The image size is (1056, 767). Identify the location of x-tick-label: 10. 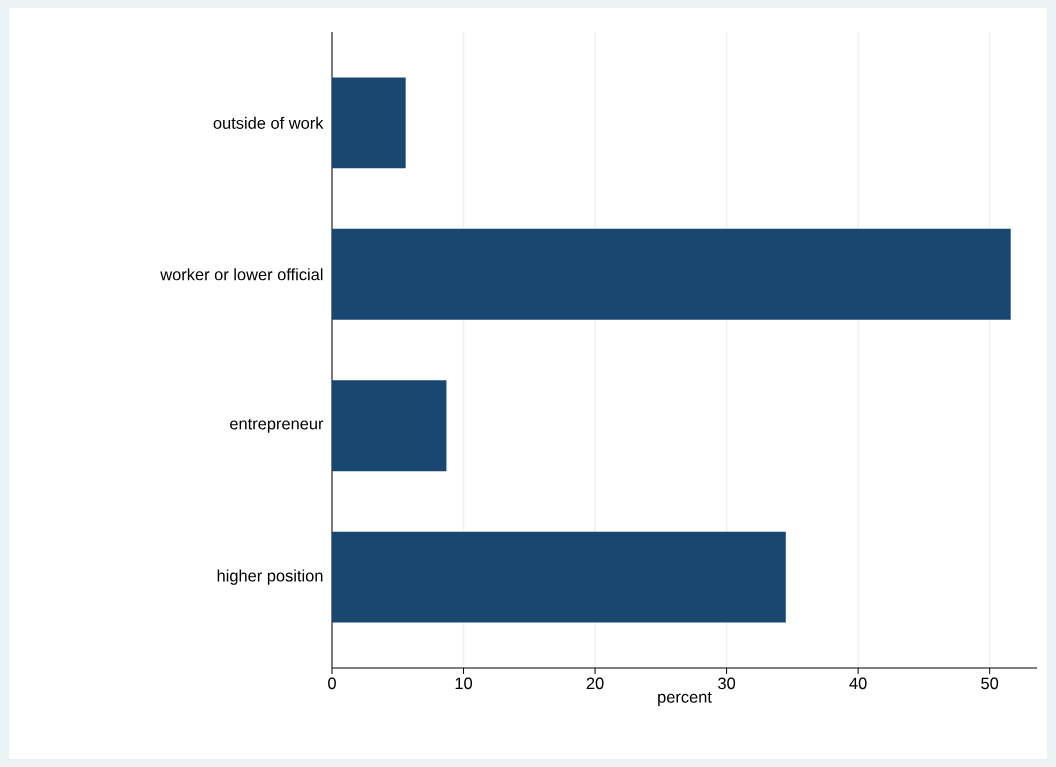
(464, 683).